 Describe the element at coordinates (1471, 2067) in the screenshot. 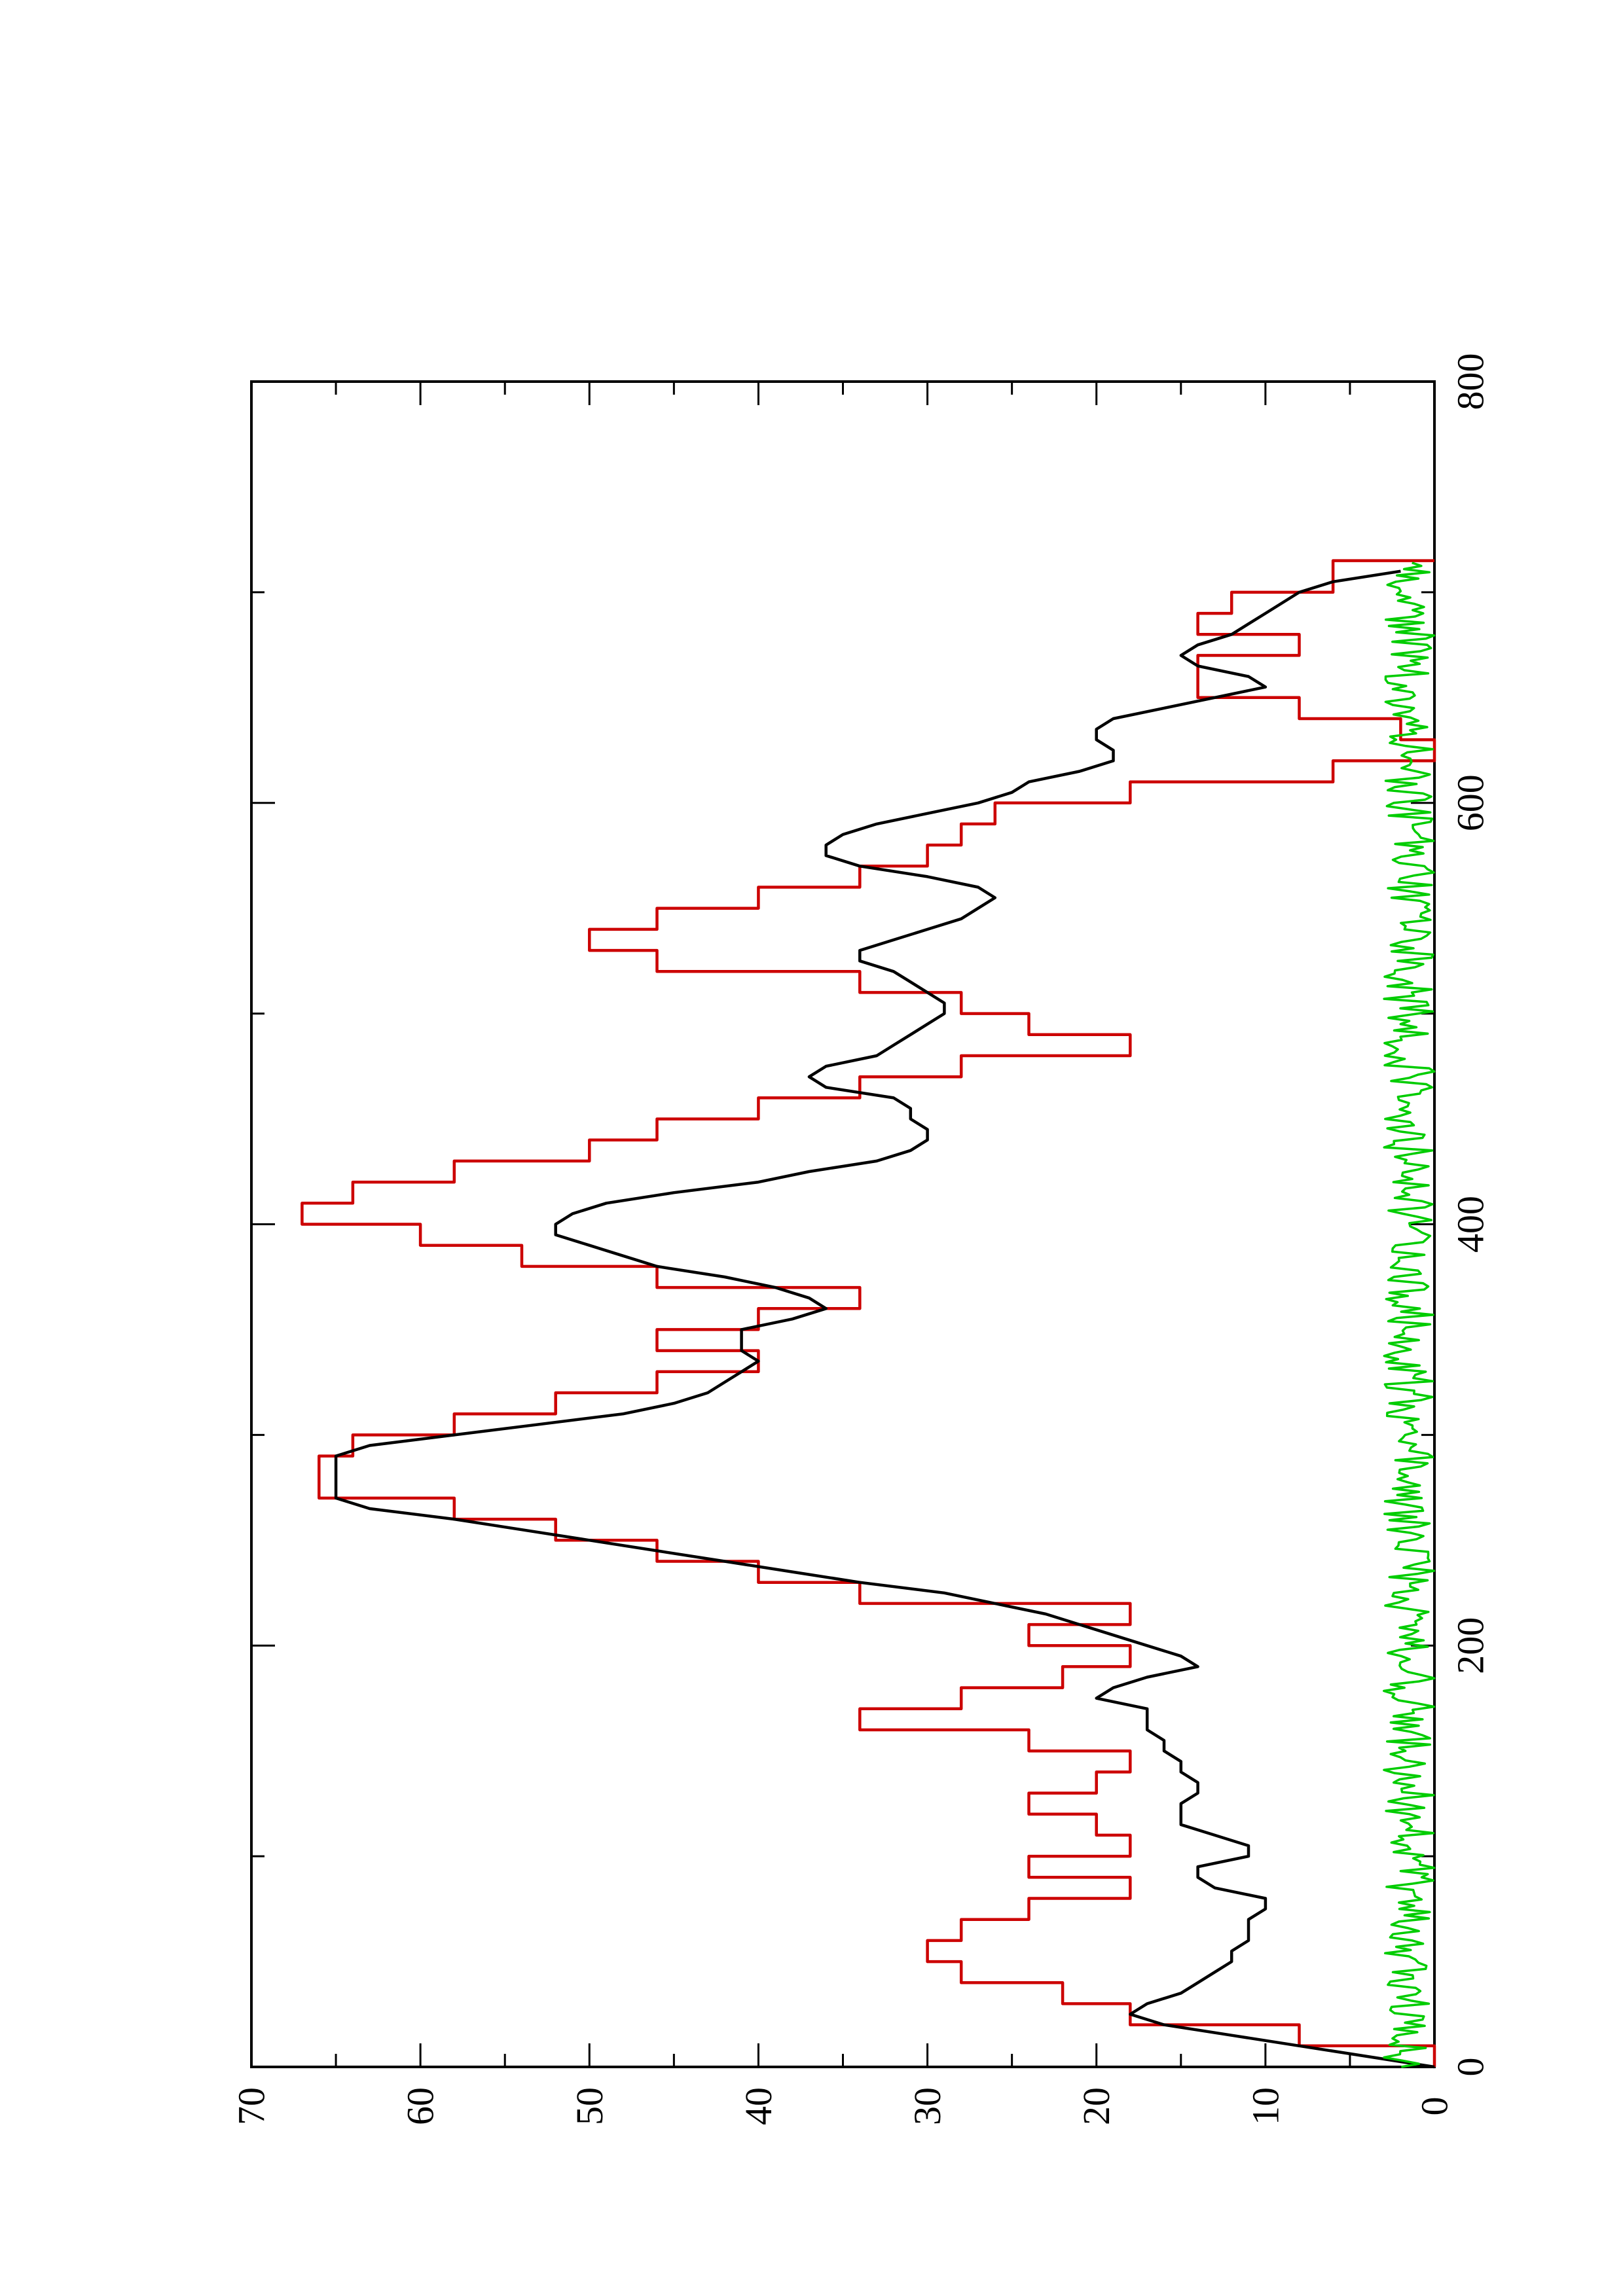

I see `x-tick-label: 0` at that location.